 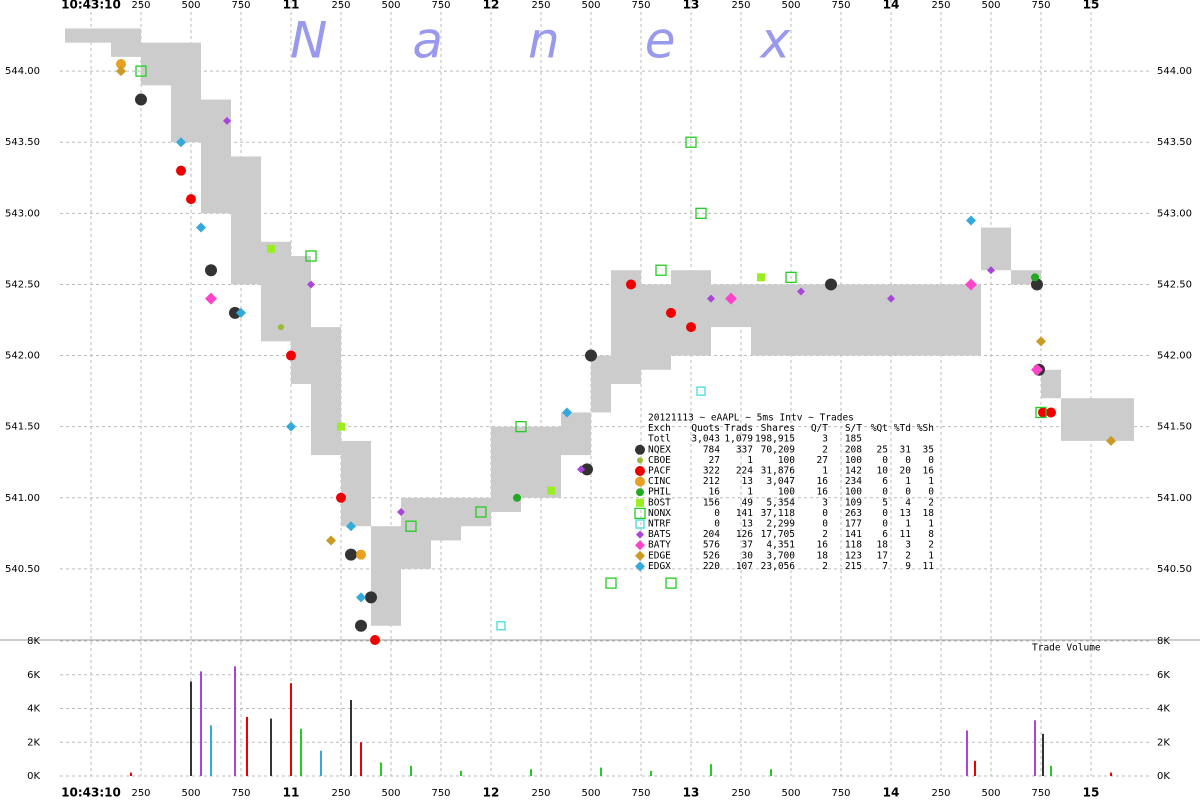 What do you see at coordinates (1163, 742) in the screenshot?
I see `y-tick-label: 2K` at bounding box center [1163, 742].